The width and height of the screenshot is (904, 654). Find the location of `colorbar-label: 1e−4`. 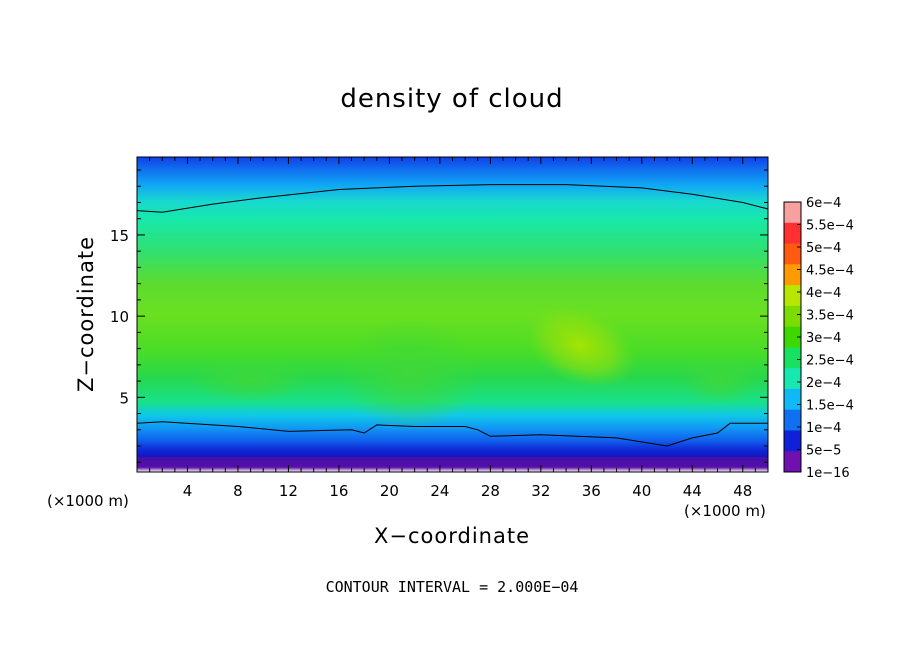

colorbar-label: 1e−4 is located at coordinates (823, 428).